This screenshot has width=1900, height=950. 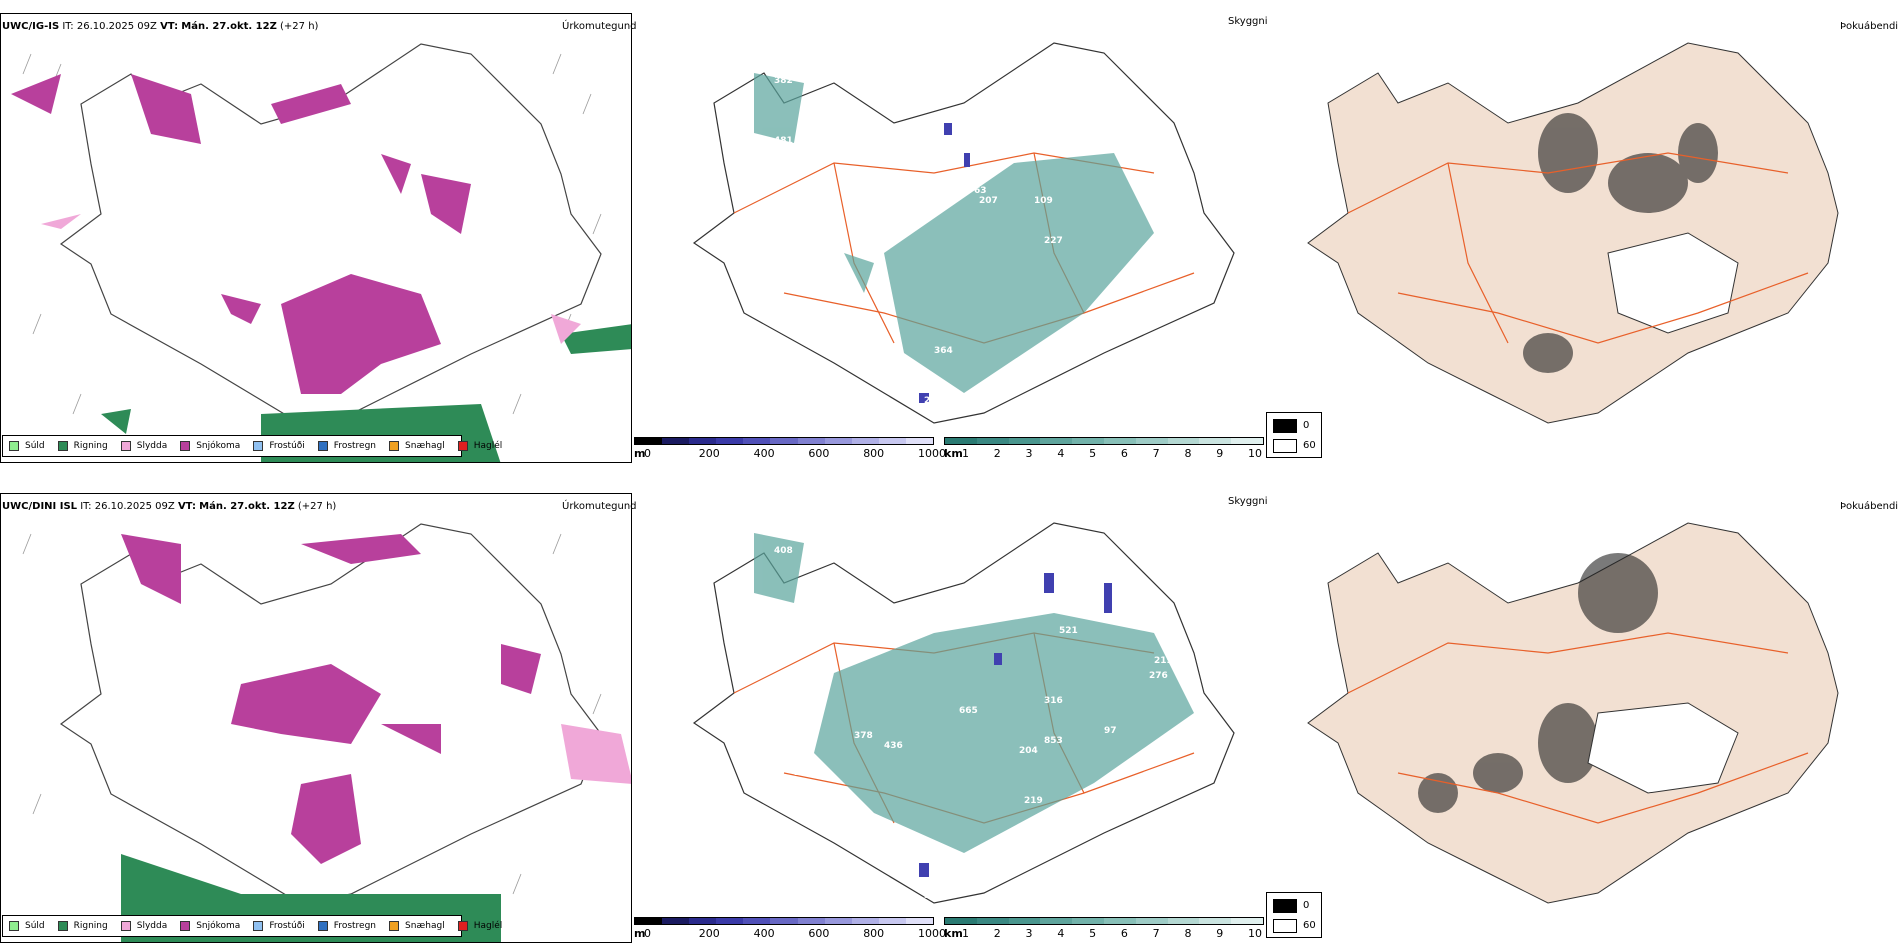 I want to click on colorbar-tick-label: 200, so click(x=709, y=933).